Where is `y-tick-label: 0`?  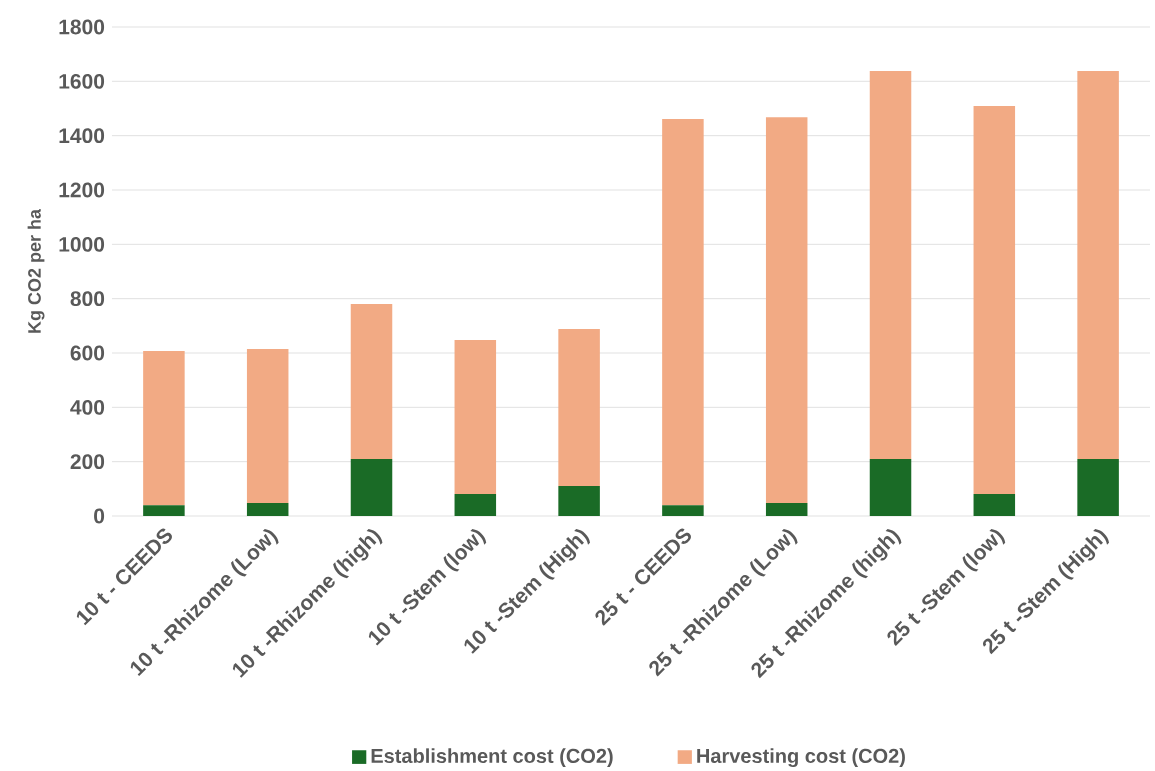
y-tick-label: 0 is located at coordinates (99, 516).